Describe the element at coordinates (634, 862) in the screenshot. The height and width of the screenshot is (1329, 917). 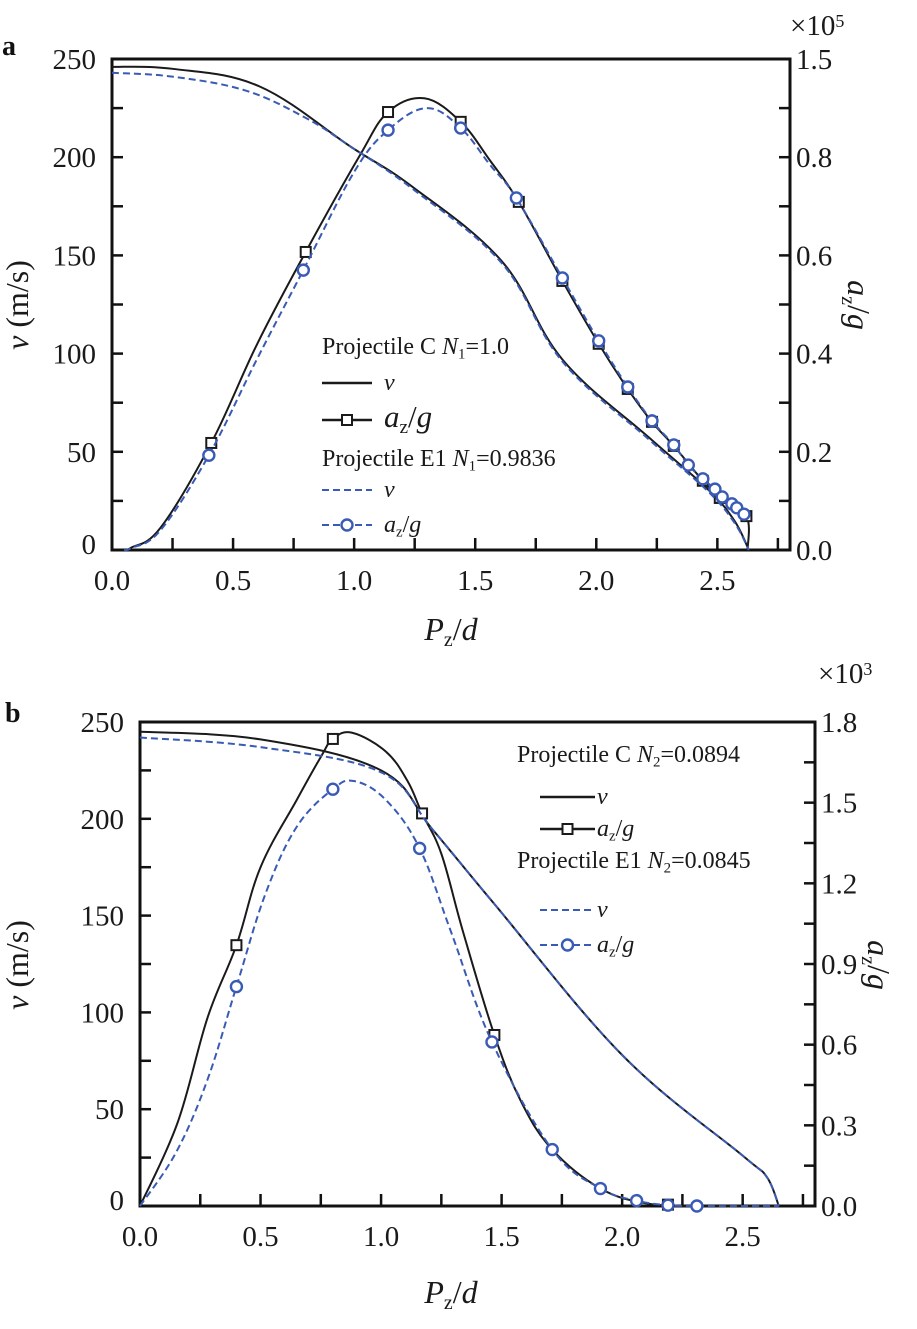
I see `legend-title: Projectile E1 N2=0.0845` at that location.